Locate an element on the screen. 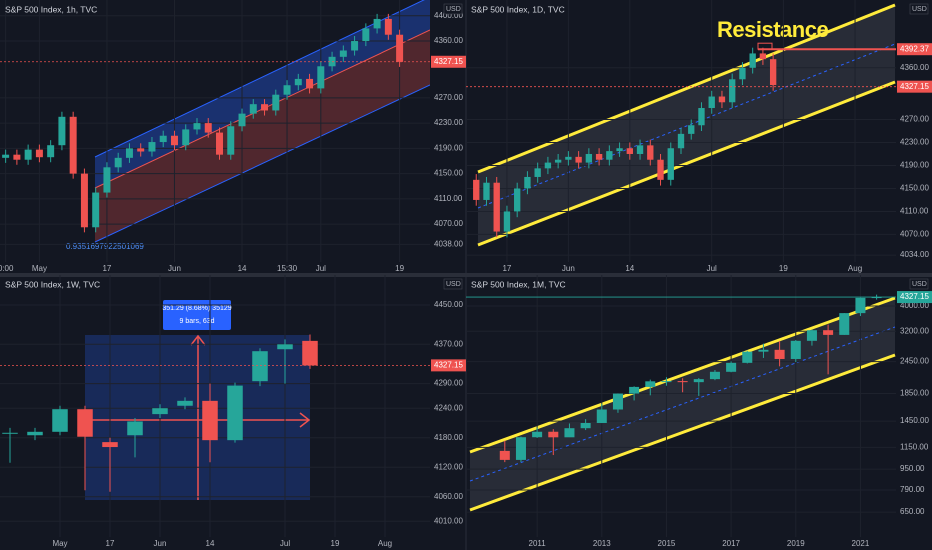 The image size is (932, 550). y-tick-label: 1150.00 is located at coordinates (914, 447).